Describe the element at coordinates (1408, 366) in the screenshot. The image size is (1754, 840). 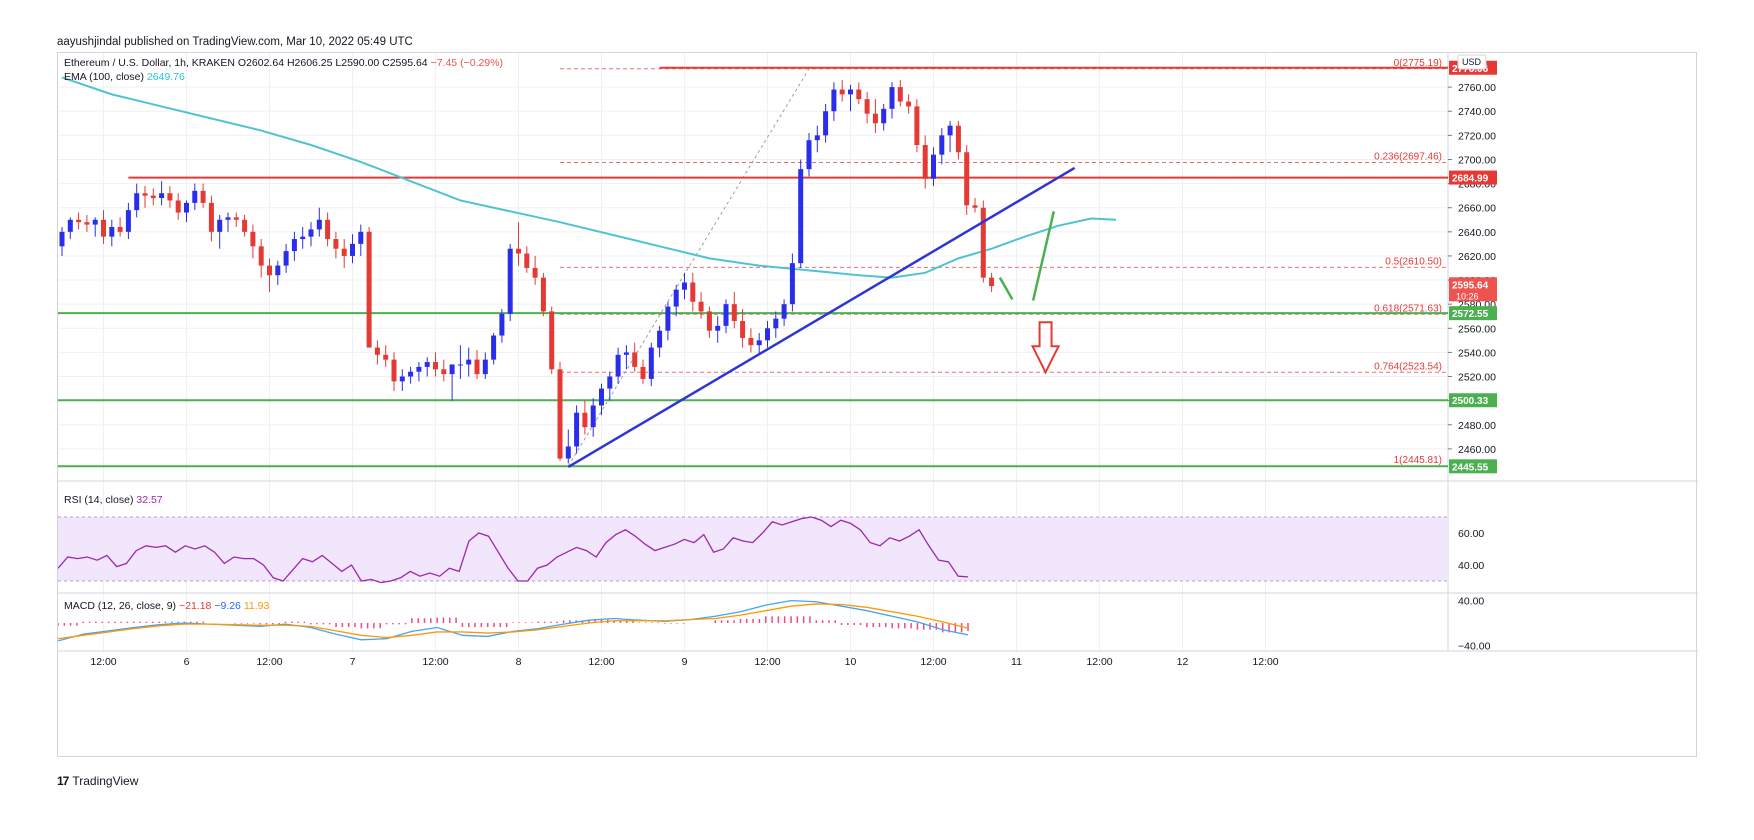
I see `fib-level-label: 0.764(2523.54)` at that location.